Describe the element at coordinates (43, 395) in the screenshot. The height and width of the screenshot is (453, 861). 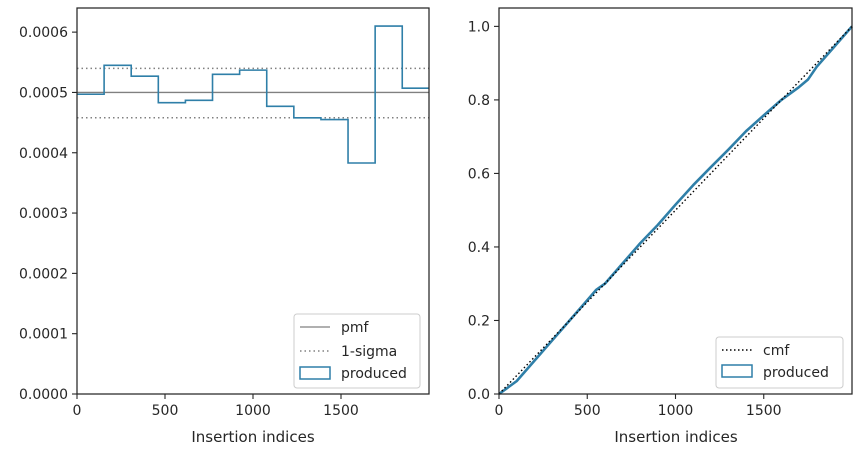
I see `y-tick-label: 0.0000` at that location.